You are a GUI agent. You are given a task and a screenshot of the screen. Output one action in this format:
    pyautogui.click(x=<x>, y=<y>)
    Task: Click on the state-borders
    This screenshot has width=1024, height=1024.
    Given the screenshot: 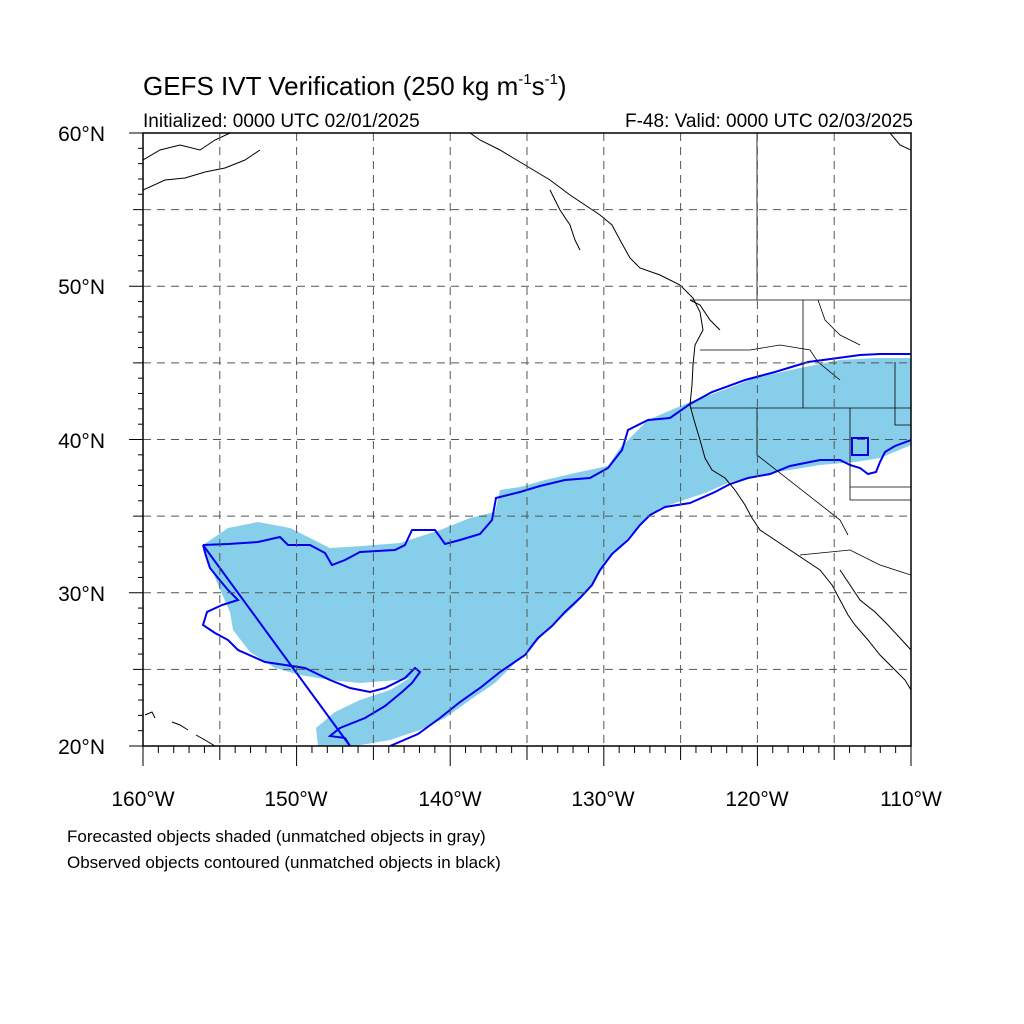 What is the action you would take?
    pyautogui.click(x=800, y=354)
    